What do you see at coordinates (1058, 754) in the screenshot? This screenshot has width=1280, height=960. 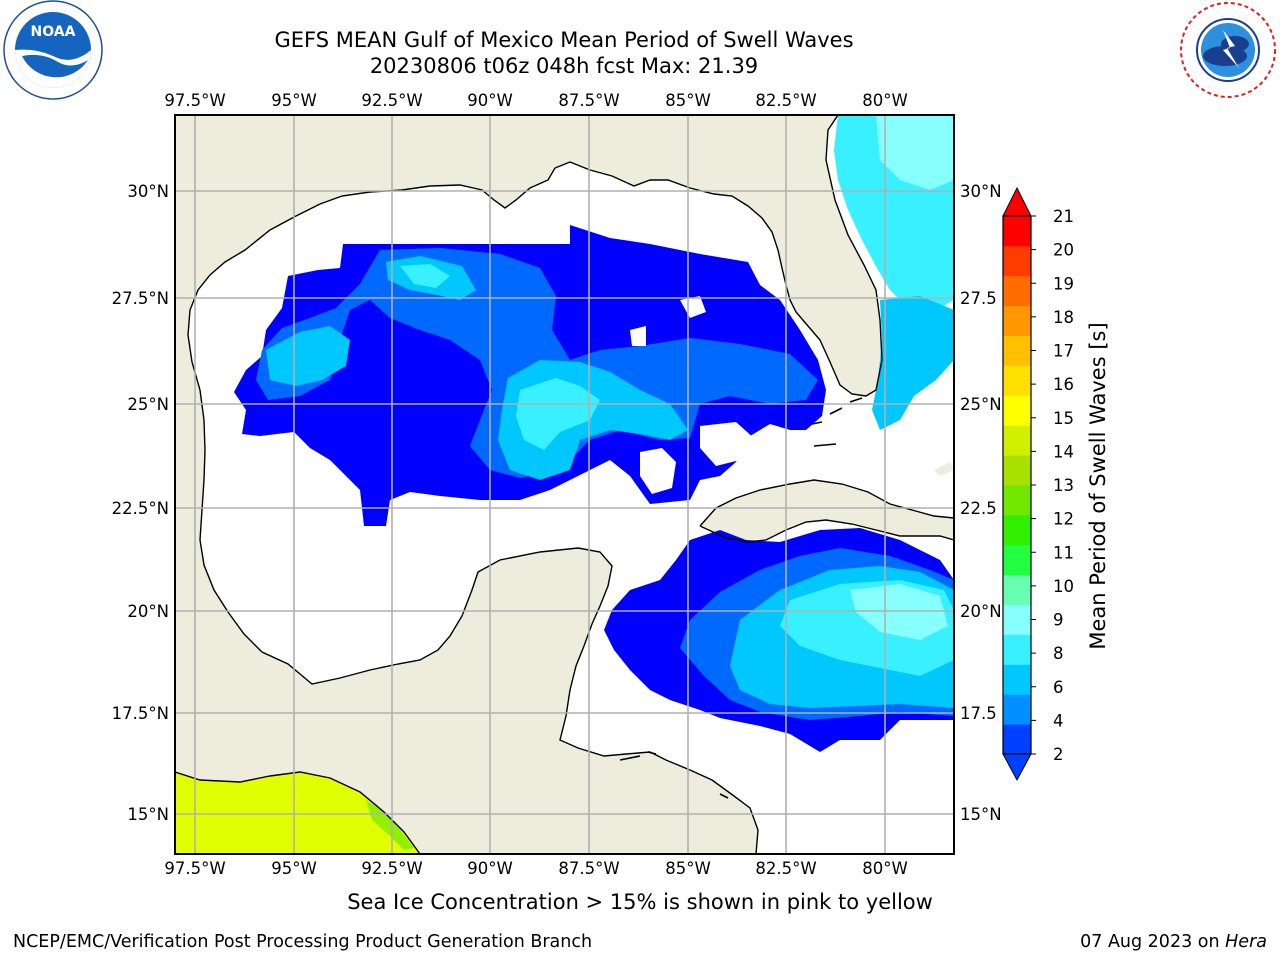 I see `colorbar-tick-label: 2` at bounding box center [1058, 754].